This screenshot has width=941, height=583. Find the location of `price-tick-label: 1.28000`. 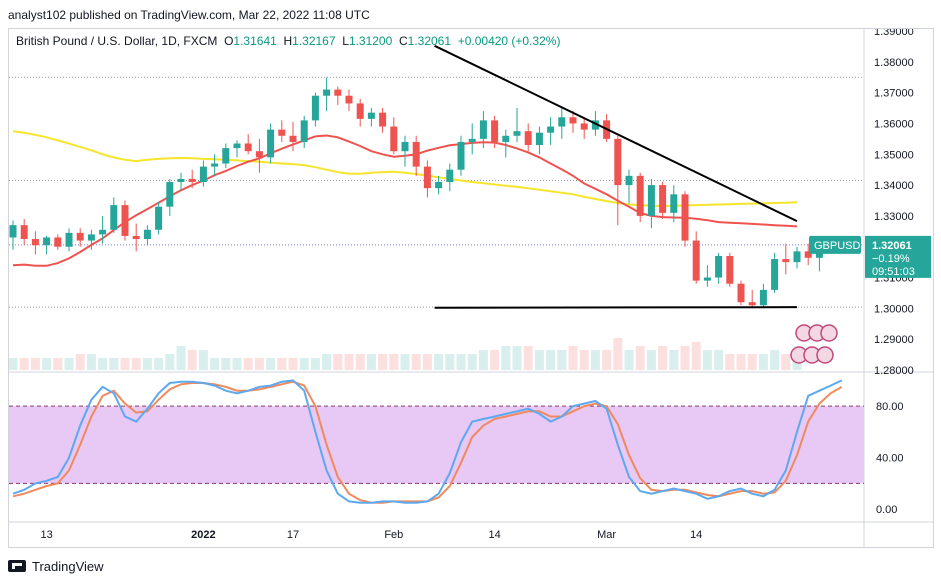

price-tick-label: 1.28000 is located at coordinates (894, 371).